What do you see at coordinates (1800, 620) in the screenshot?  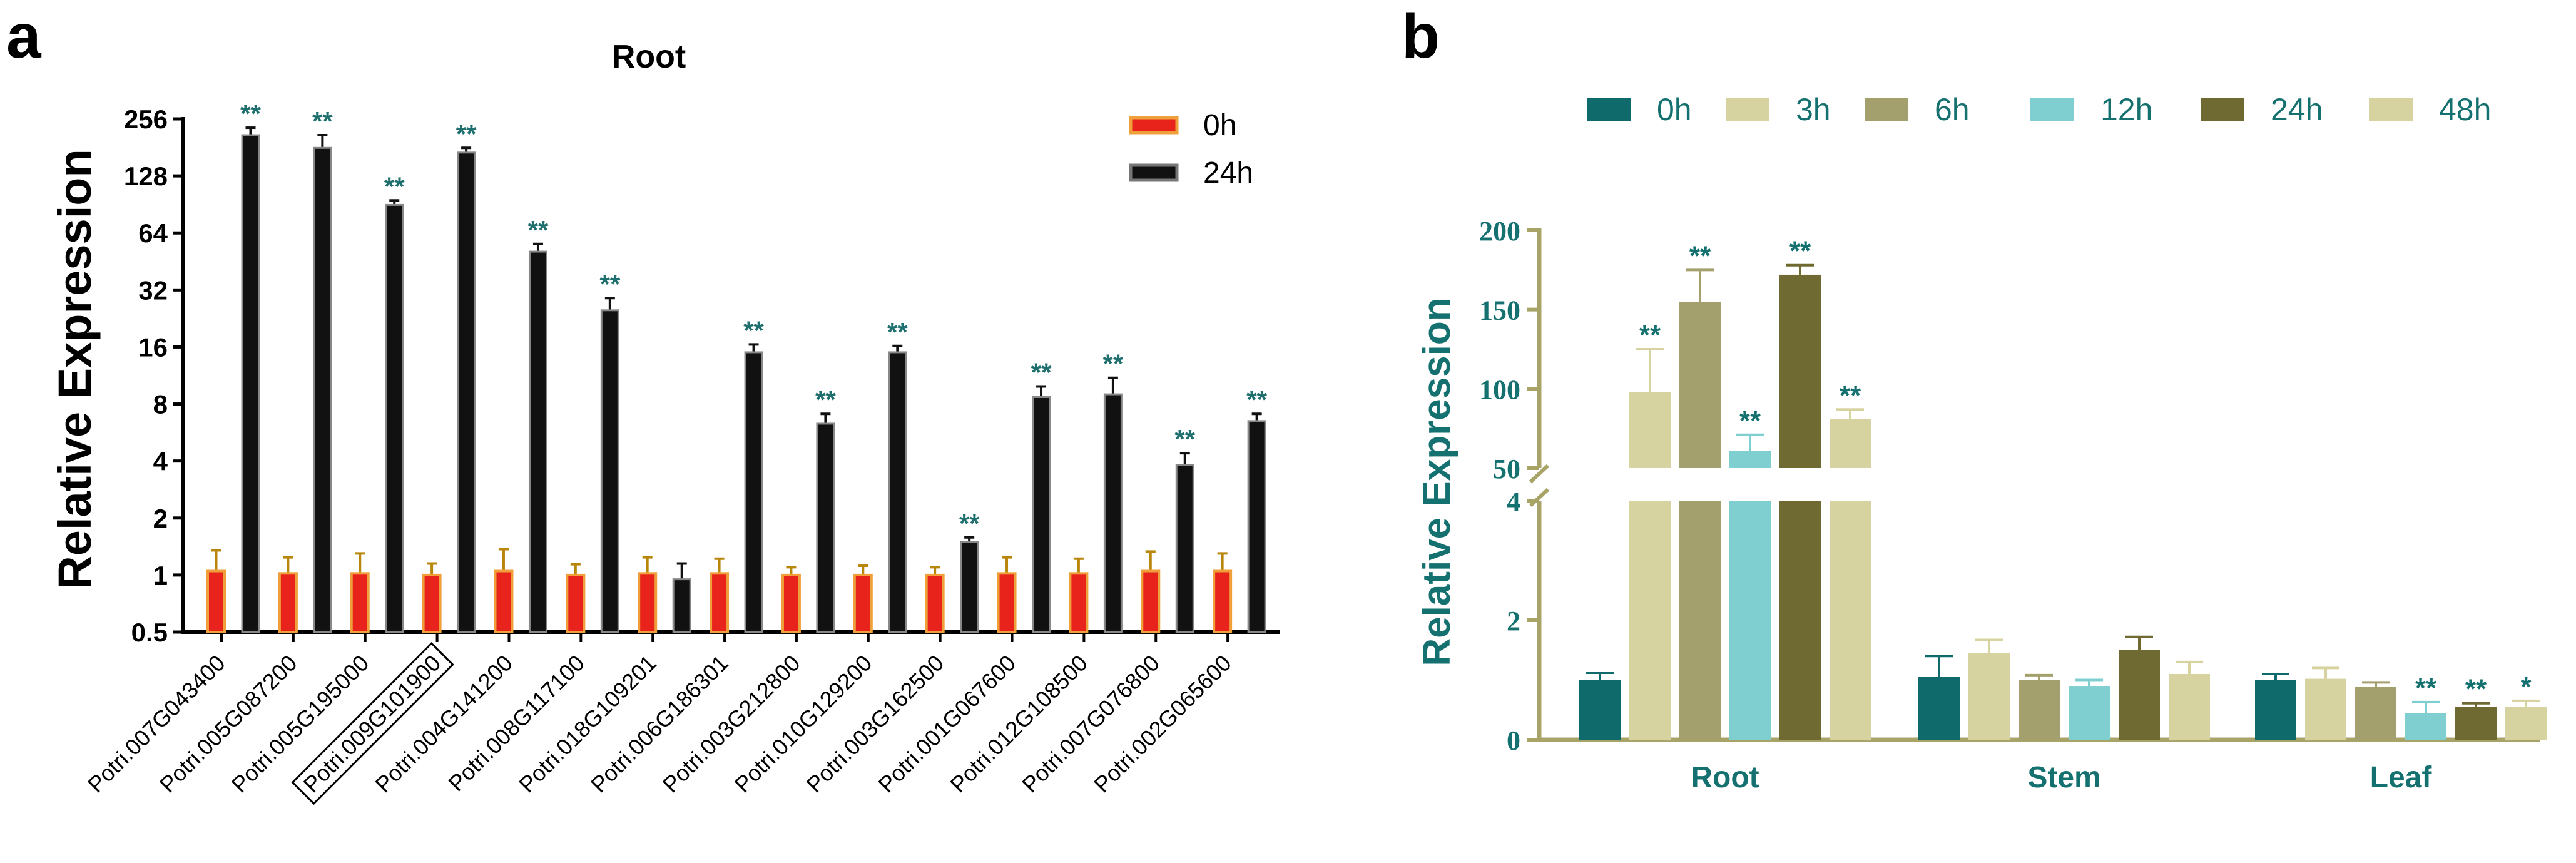 I see `bar-24h-lower` at bounding box center [1800, 620].